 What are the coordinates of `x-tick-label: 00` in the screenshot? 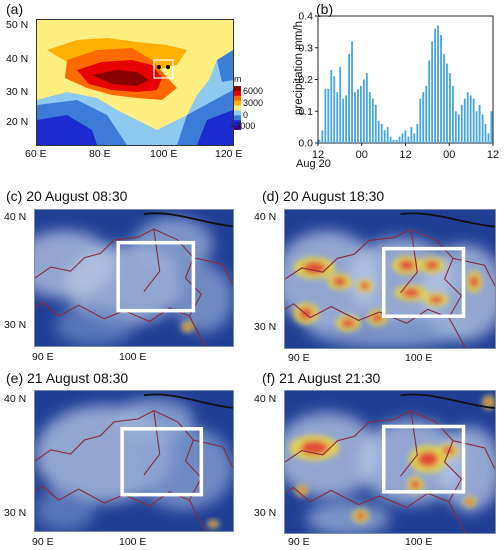 It's located at (449, 155).